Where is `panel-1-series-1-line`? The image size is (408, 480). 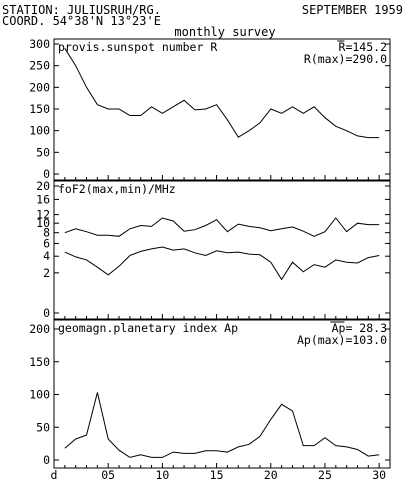 panel-1-series-1-line is located at coordinates (222, 93).